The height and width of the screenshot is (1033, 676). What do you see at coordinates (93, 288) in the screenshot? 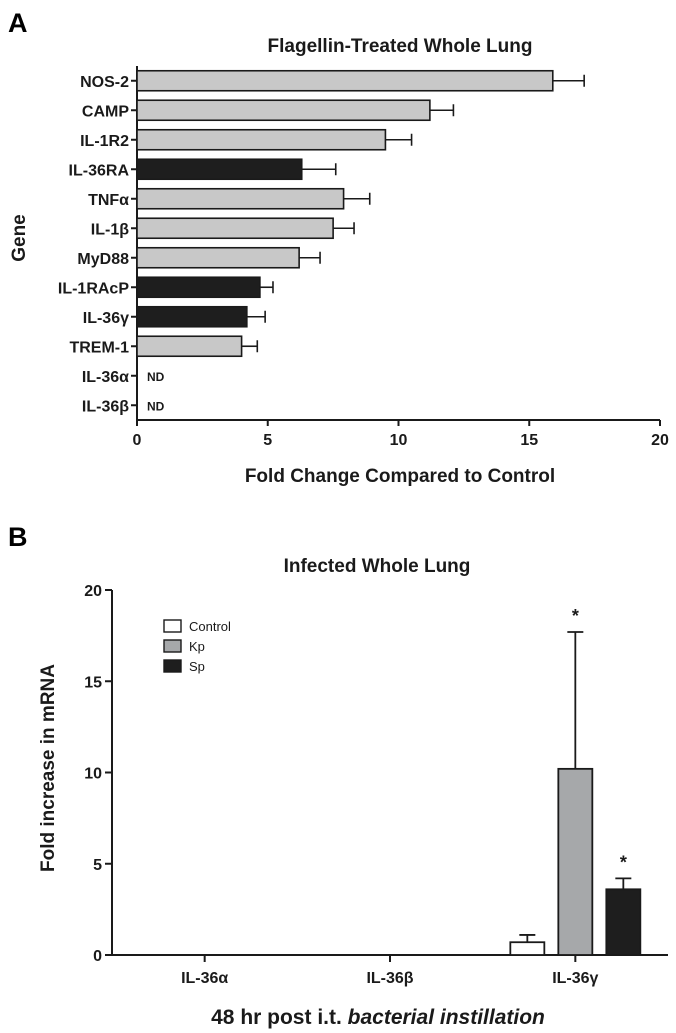
I see `panel-a-category-label: IL-1RAcP` at bounding box center [93, 288].